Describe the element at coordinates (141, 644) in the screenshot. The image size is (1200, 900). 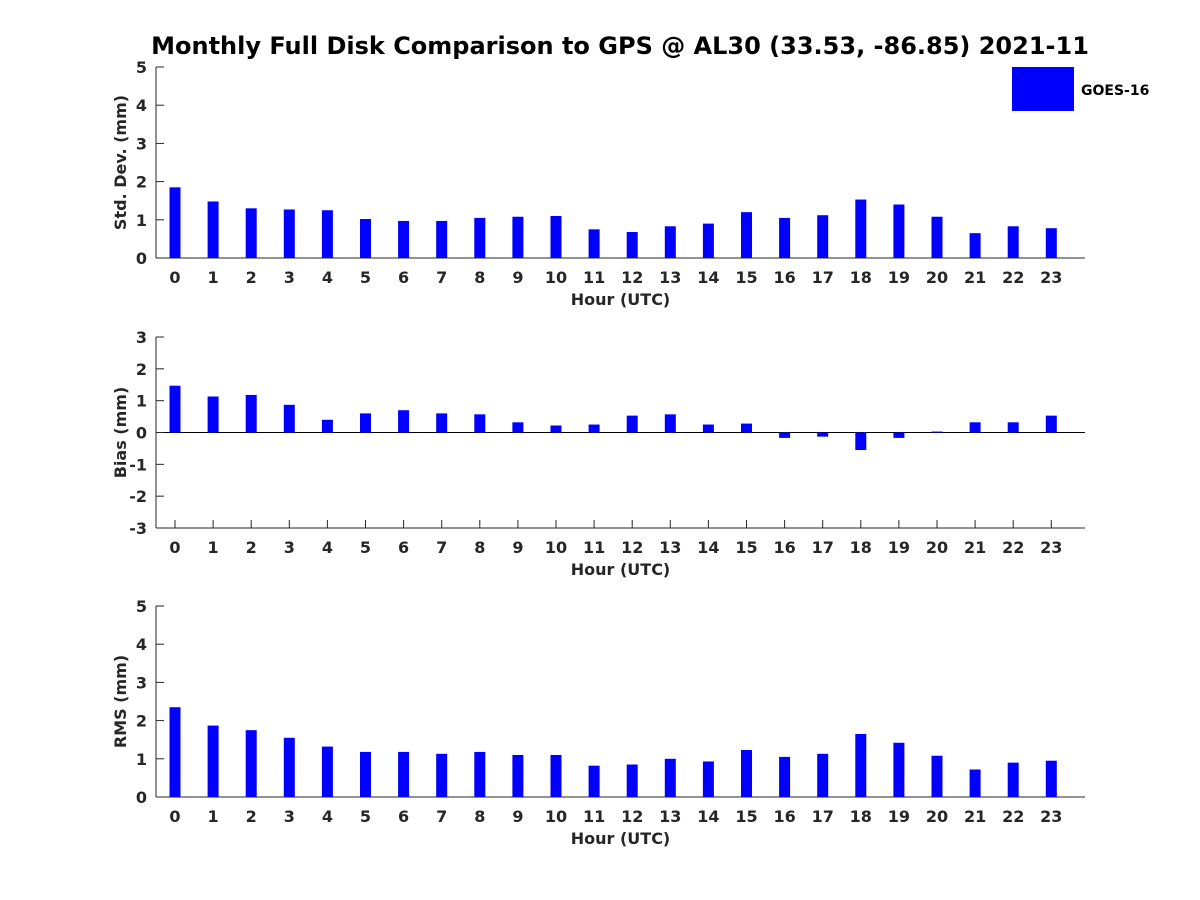
I see `rms-y-tick-label: 4` at that location.